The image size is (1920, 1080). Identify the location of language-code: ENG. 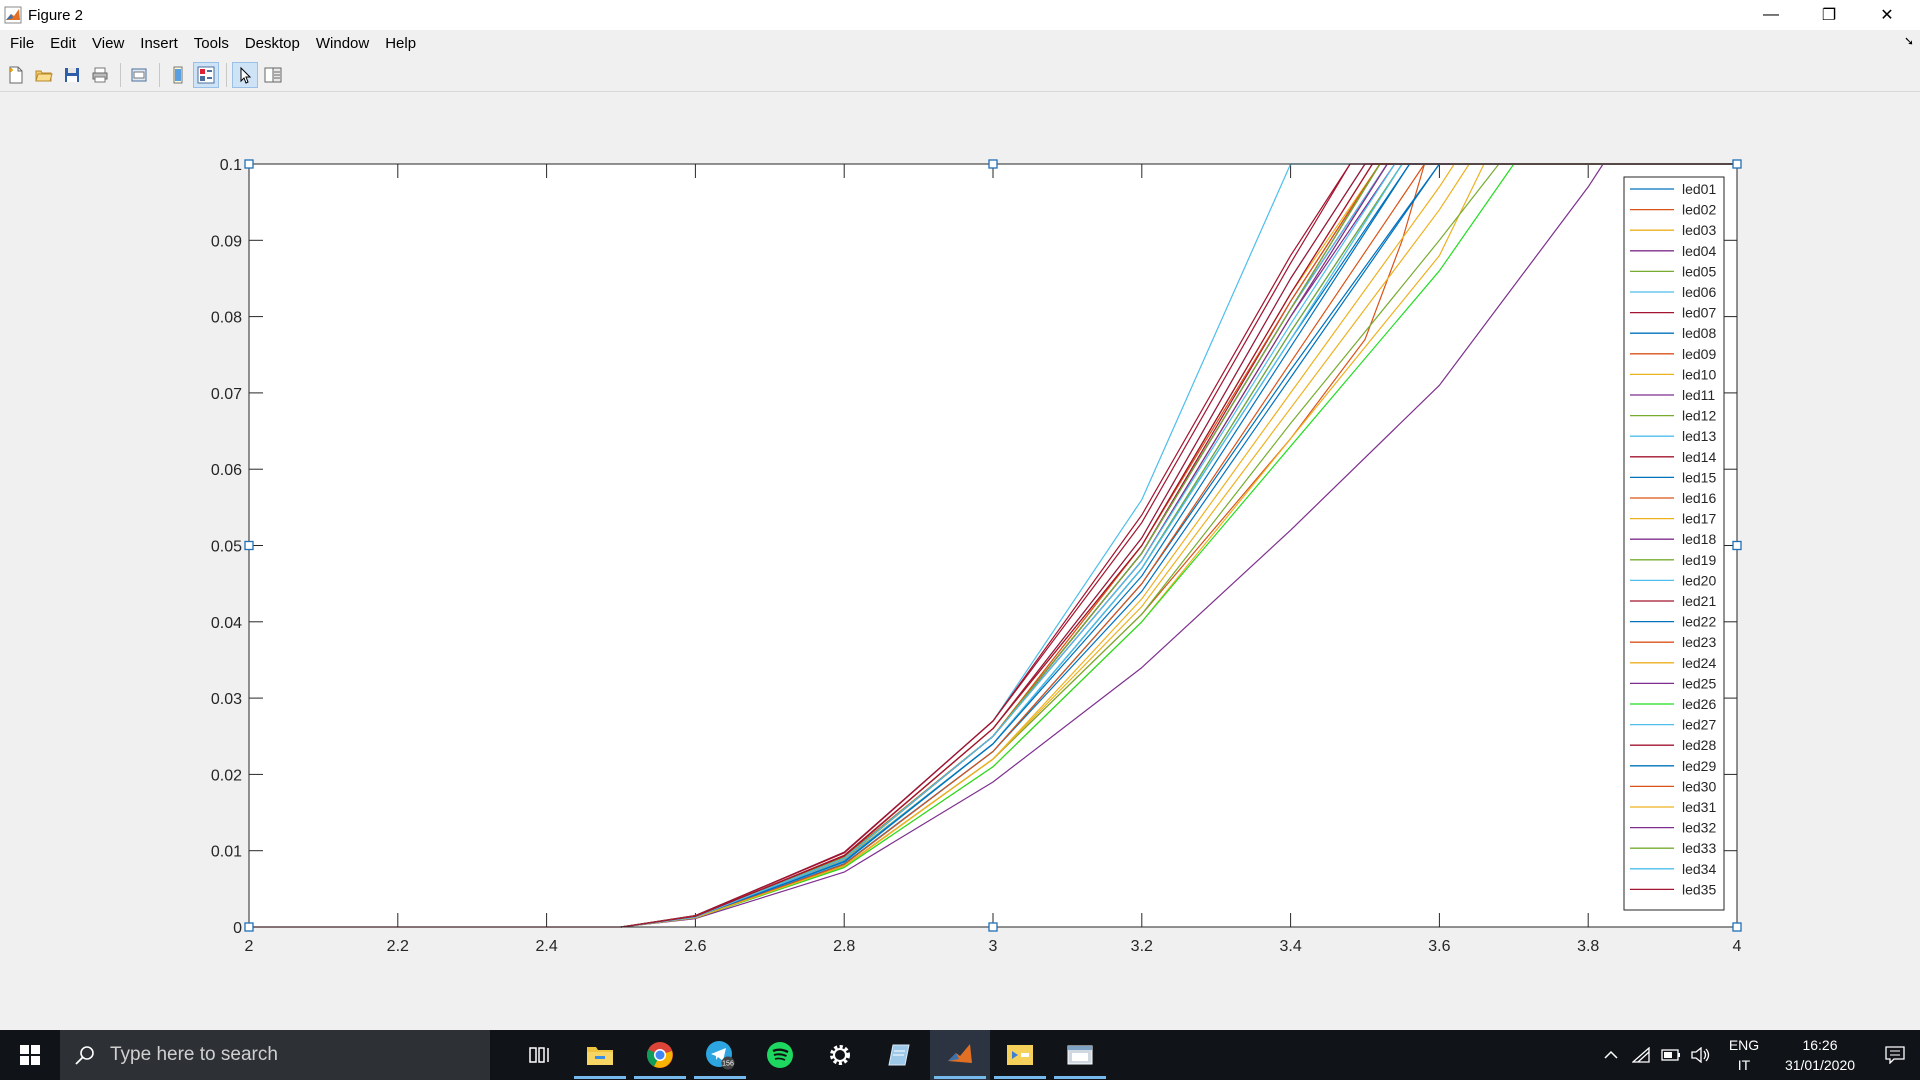
(1744, 1045).